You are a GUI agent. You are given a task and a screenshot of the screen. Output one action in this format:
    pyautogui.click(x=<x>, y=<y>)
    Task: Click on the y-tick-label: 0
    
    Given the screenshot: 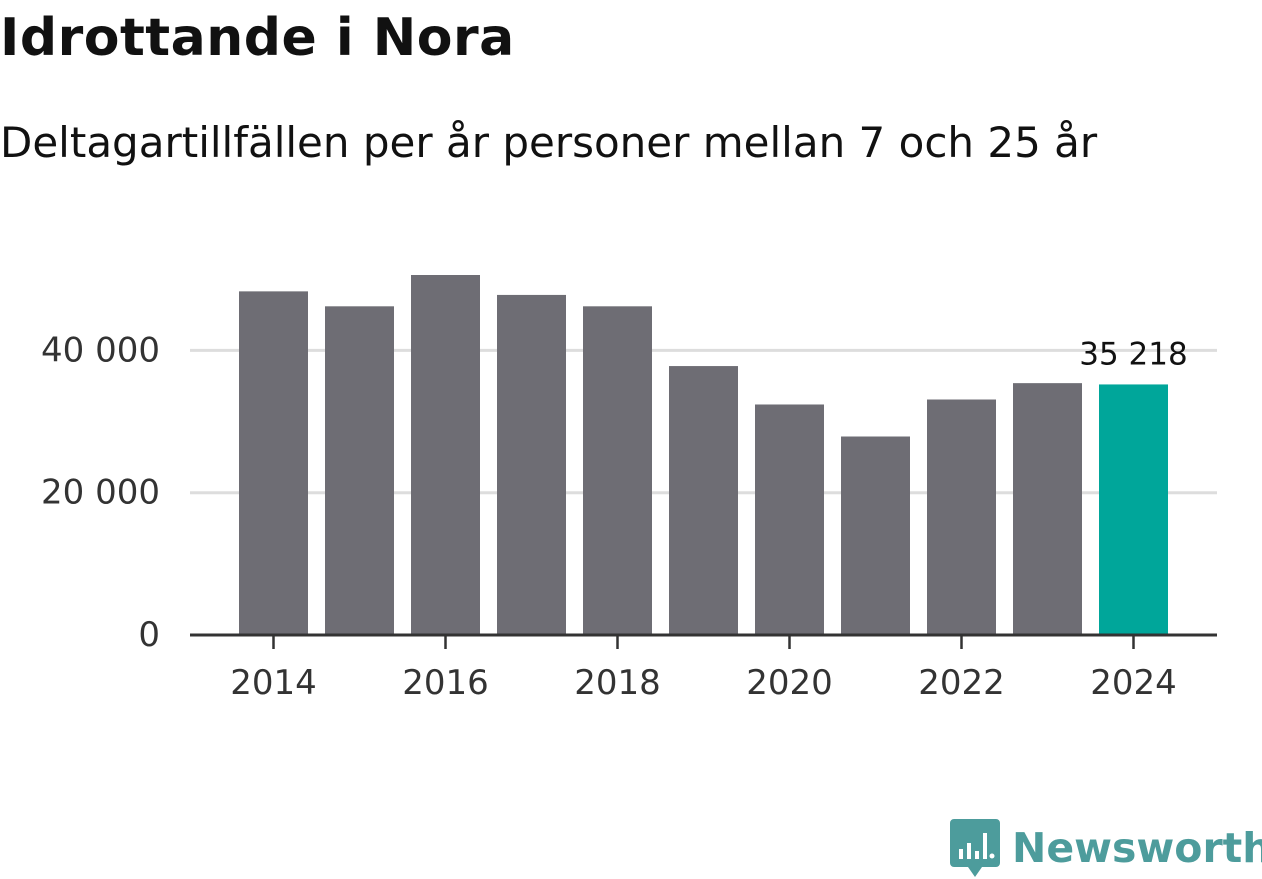 What is the action you would take?
    pyautogui.click(x=149, y=635)
    